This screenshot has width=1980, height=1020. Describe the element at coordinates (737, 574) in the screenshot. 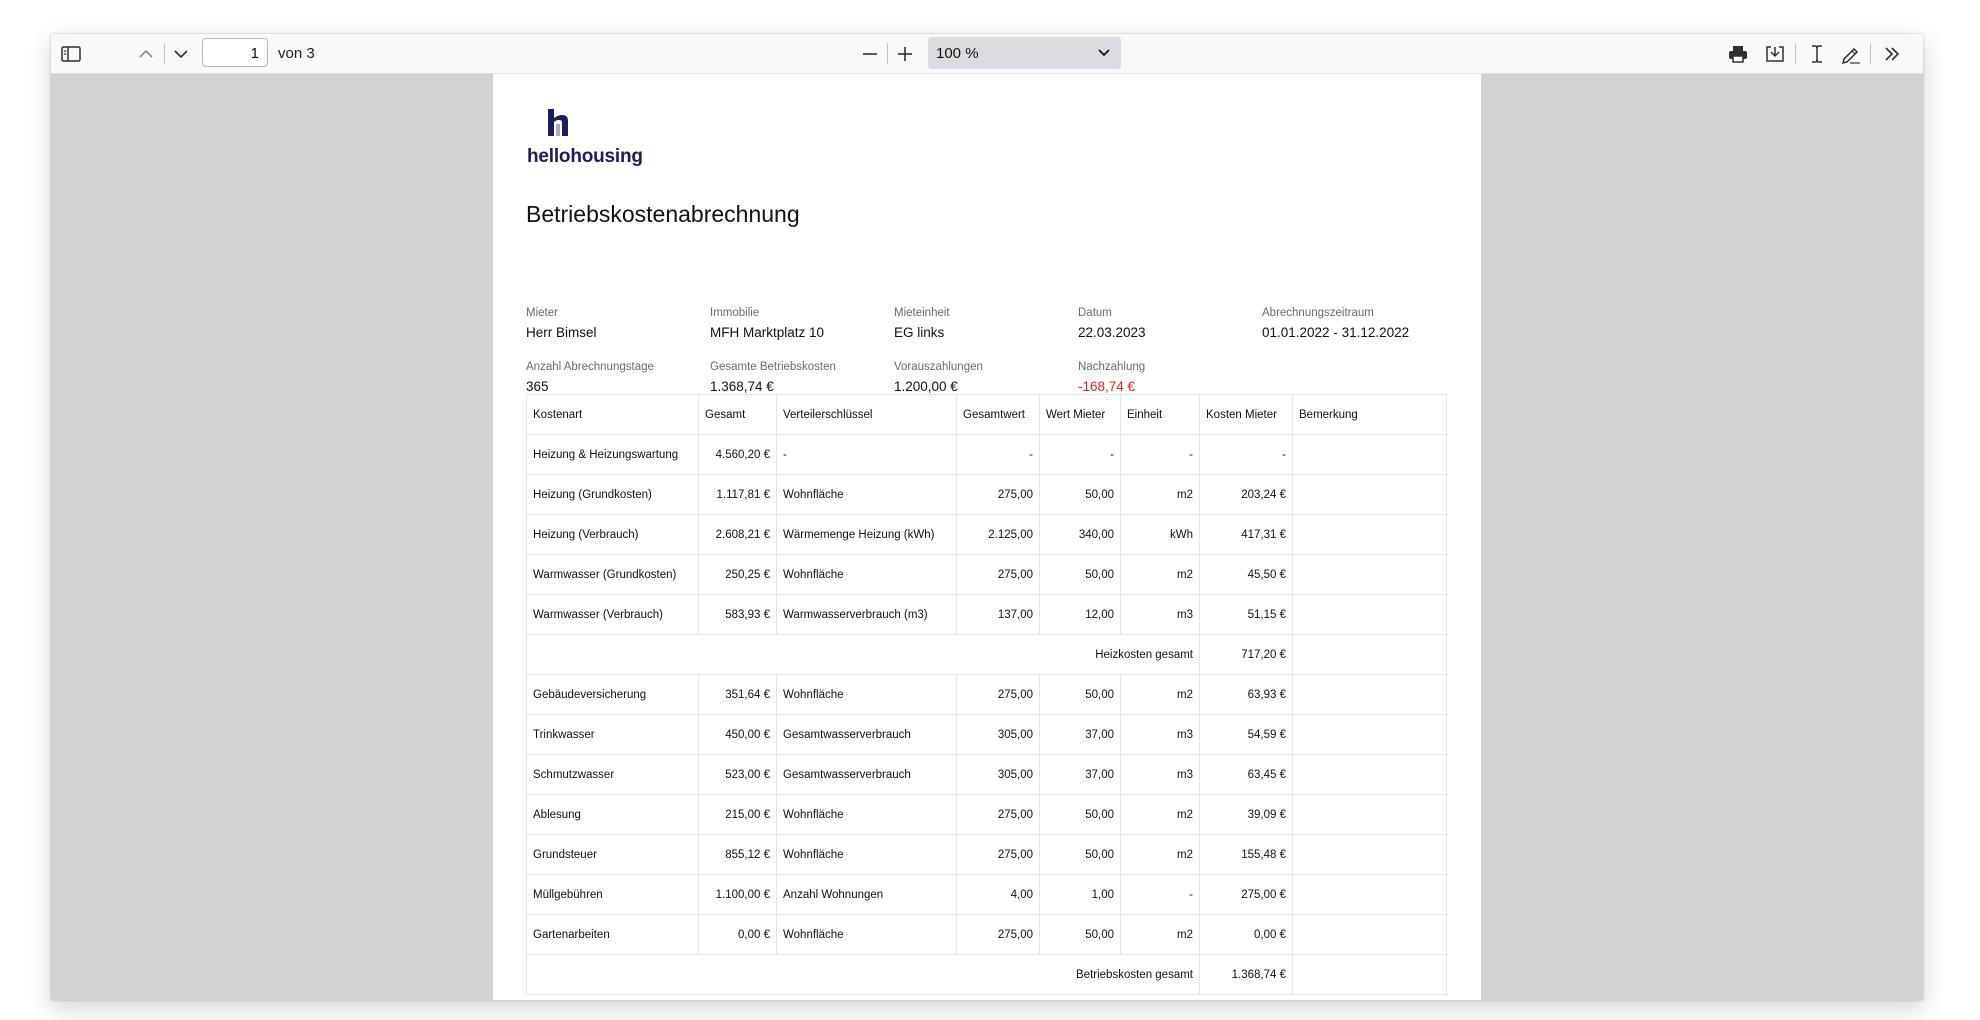

I see `table-cell: 250,25 €` at that location.